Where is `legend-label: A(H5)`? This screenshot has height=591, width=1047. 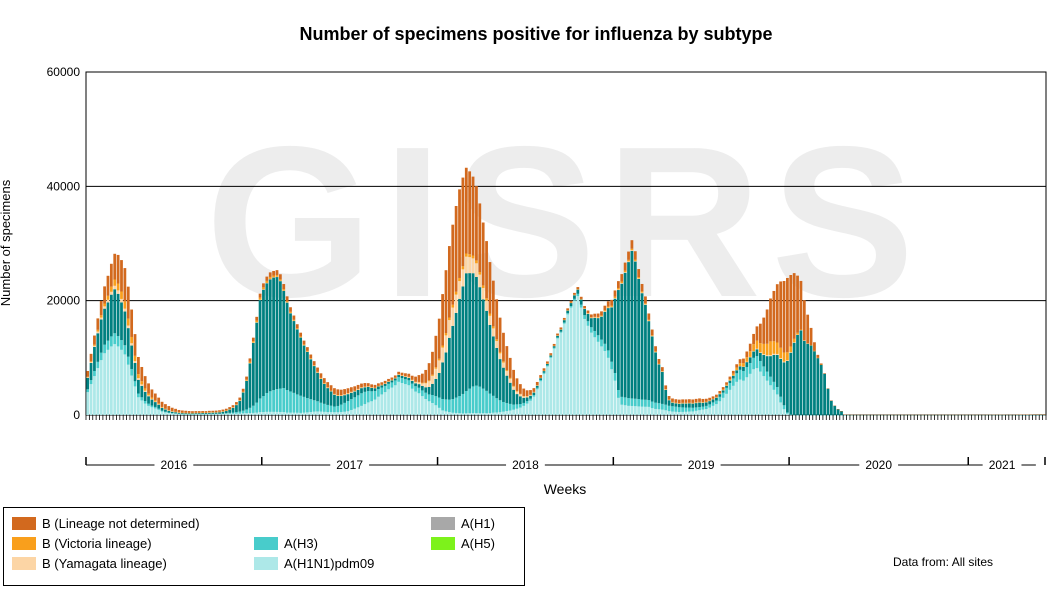
legend-label: A(H5) is located at coordinates (478, 543).